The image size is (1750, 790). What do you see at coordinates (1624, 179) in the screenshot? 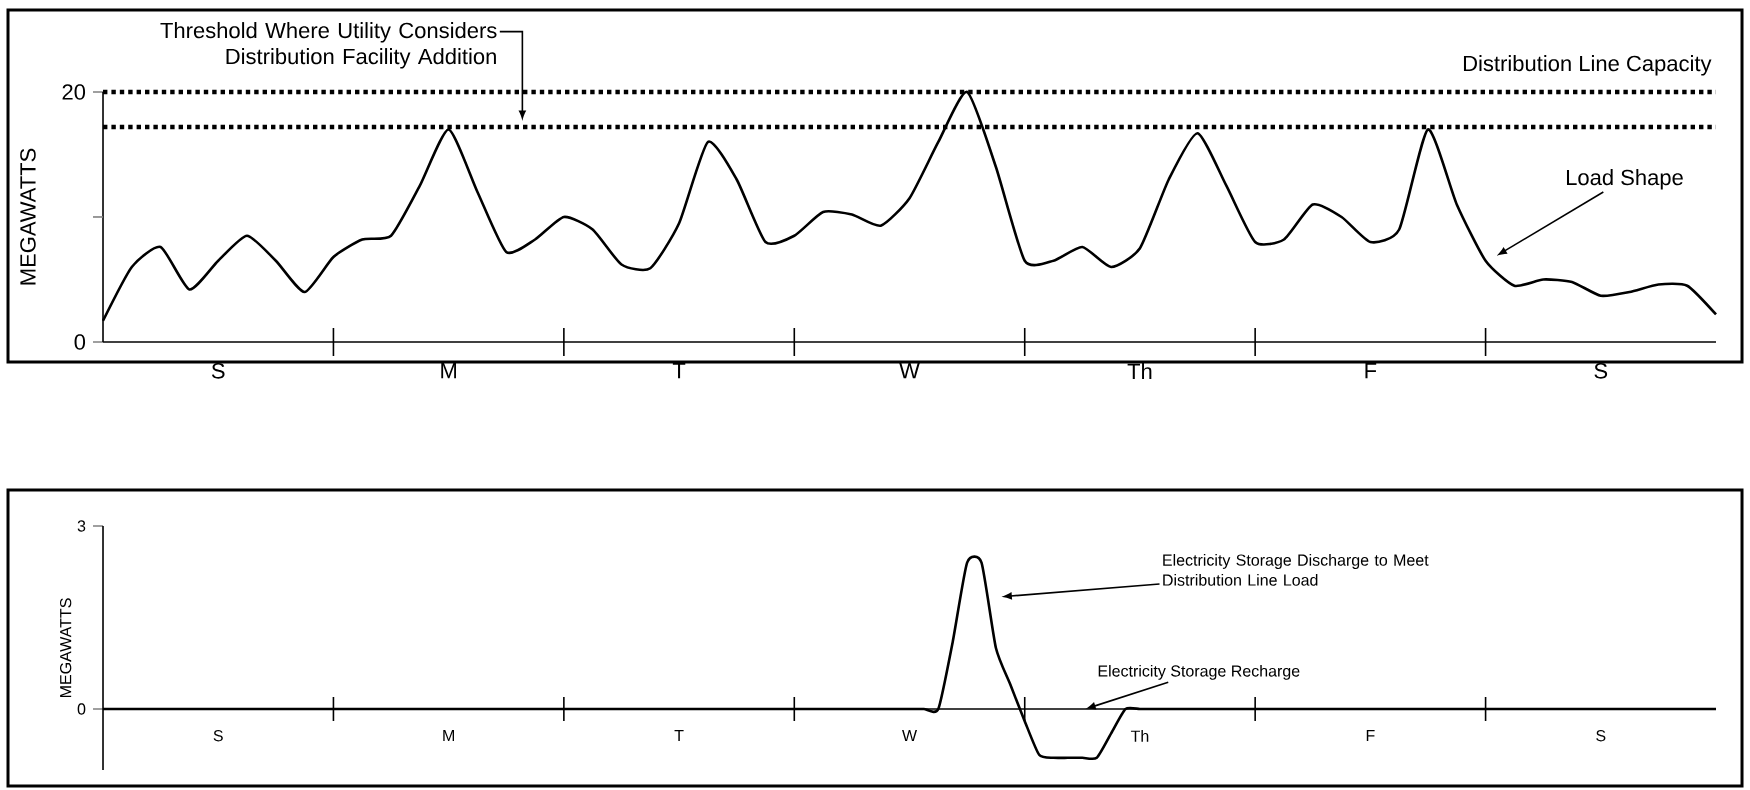
I see `annotation: Load Shape` at bounding box center [1624, 179].